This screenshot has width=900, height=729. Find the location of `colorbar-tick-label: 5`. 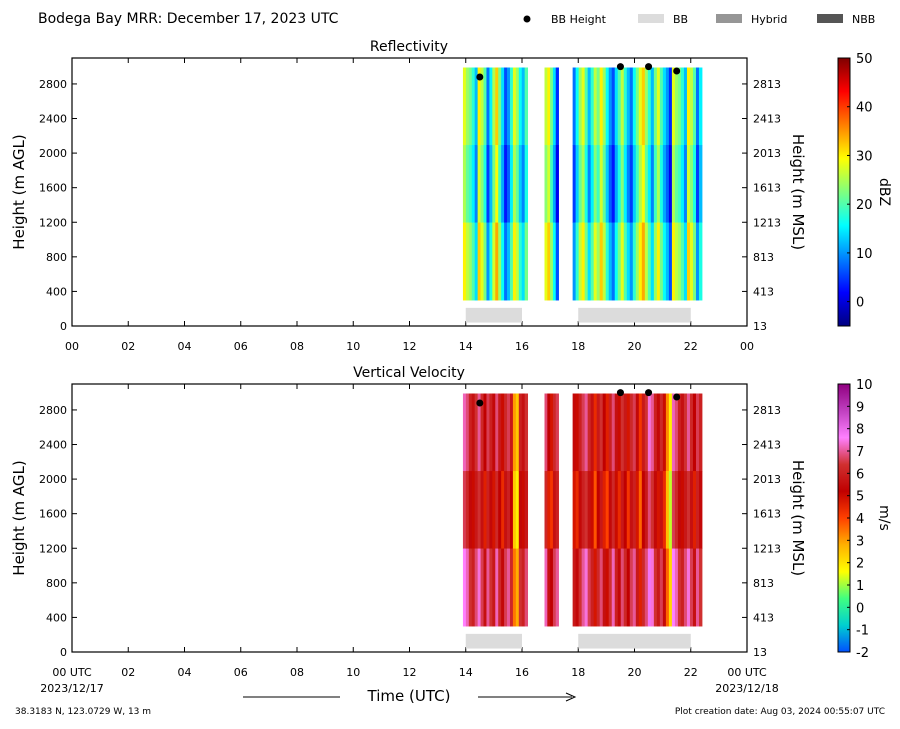

colorbar-tick-label: 5 is located at coordinates (860, 497).